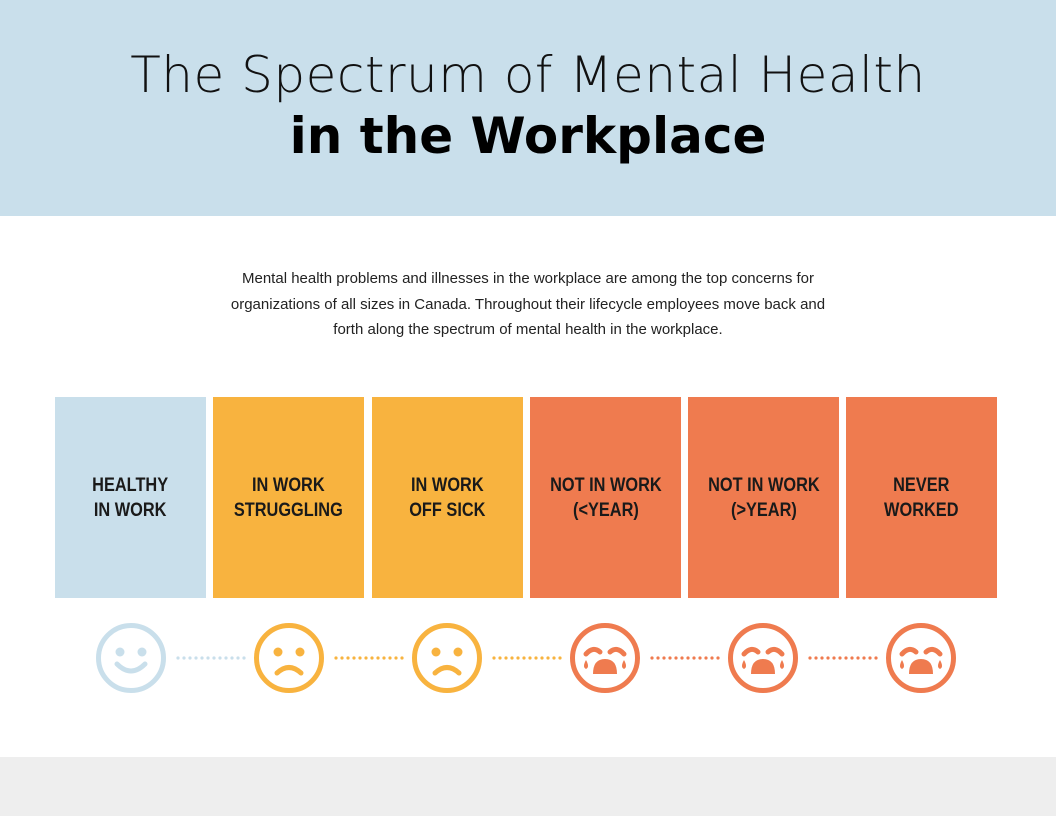  Describe the element at coordinates (130, 510) in the screenshot. I see `stage-label-line2: IN WORK` at that location.